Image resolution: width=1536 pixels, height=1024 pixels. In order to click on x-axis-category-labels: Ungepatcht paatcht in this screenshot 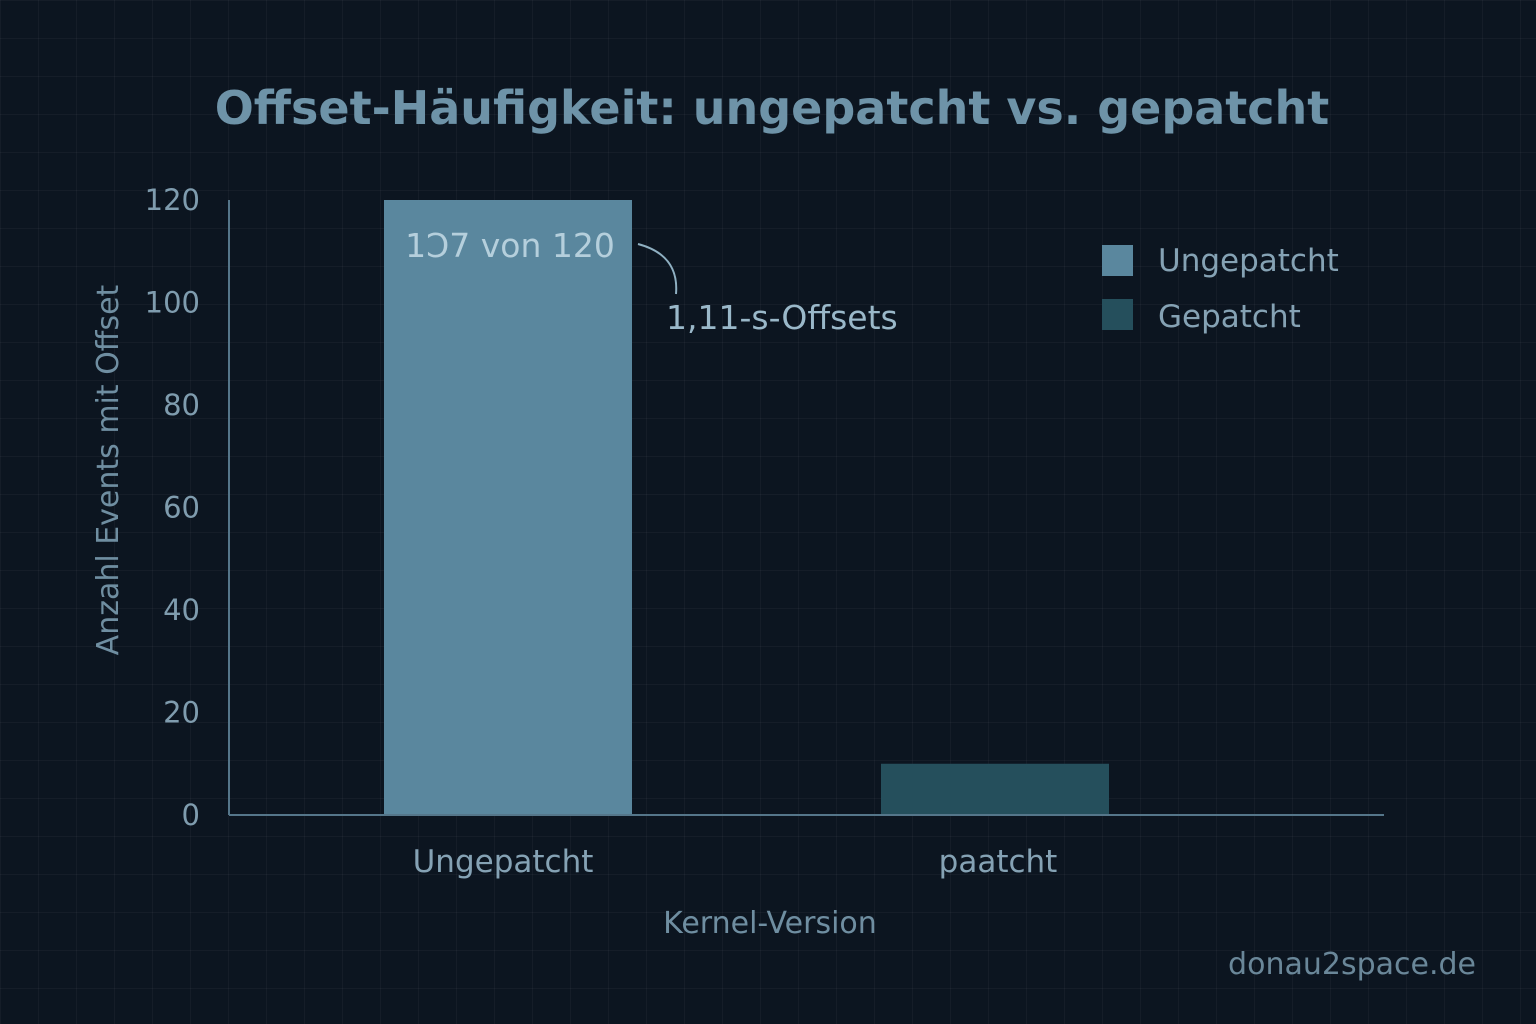, I will do `click(735, 862)`.